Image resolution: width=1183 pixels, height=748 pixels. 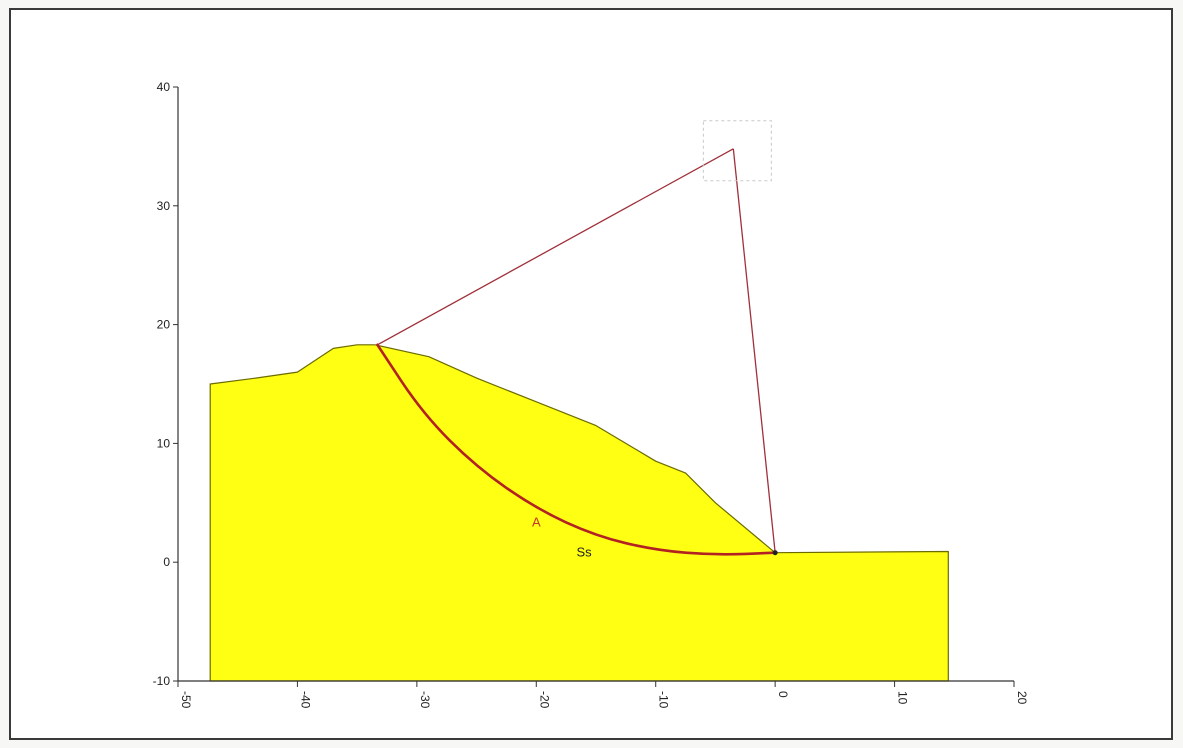 I want to click on slip-center-search-grid, so click(x=737, y=151).